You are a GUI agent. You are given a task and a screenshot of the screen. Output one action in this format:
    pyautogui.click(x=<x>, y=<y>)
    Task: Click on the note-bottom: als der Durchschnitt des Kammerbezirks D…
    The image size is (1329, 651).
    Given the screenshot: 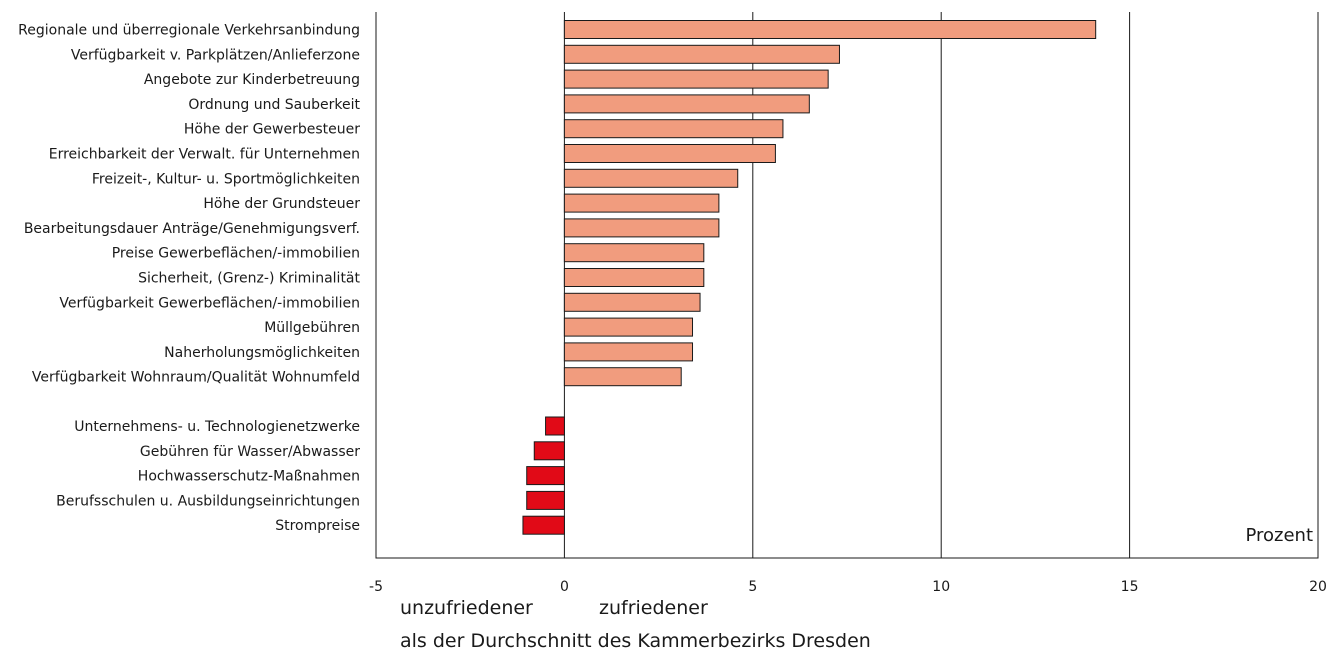 What is the action you would take?
    pyautogui.click(x=635, y=640)
    